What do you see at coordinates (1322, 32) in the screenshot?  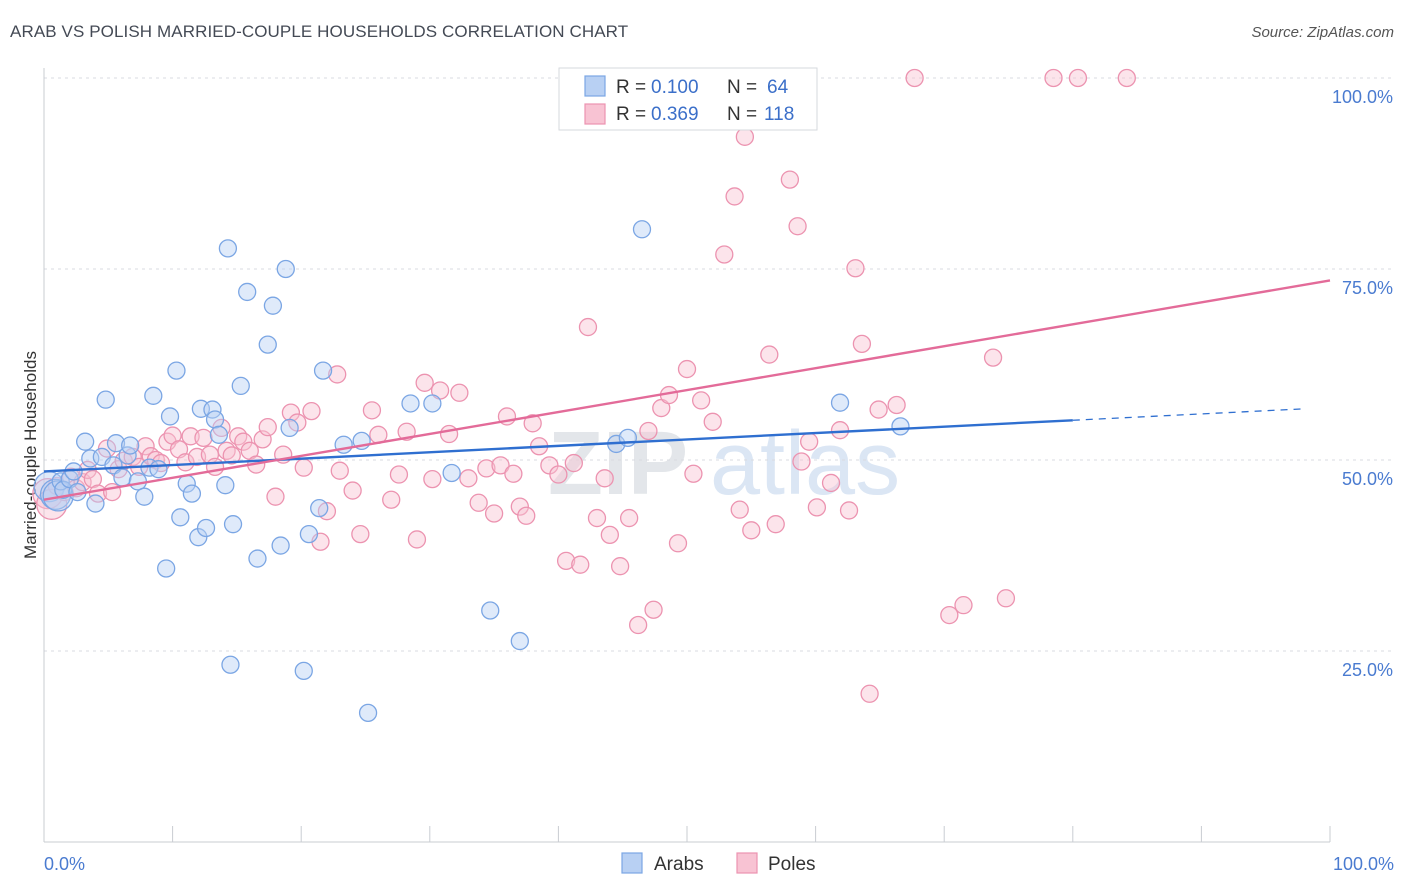 I see `source-label: Source: ZipAtlas.com` at bounding box center [1322, 32].